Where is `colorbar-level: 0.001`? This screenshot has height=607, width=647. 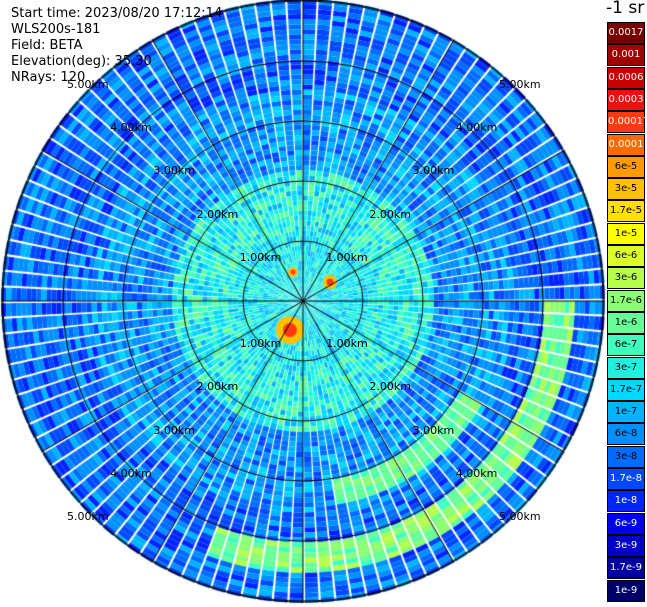 colorbar-level: 0.001 is located at coordinates (626, 55).